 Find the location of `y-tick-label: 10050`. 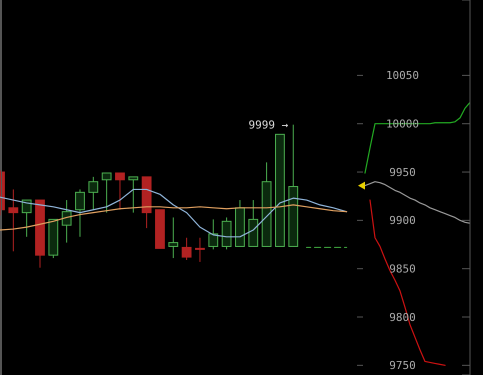

y-tick-label: 10050 is located at coordinates (403, 75).